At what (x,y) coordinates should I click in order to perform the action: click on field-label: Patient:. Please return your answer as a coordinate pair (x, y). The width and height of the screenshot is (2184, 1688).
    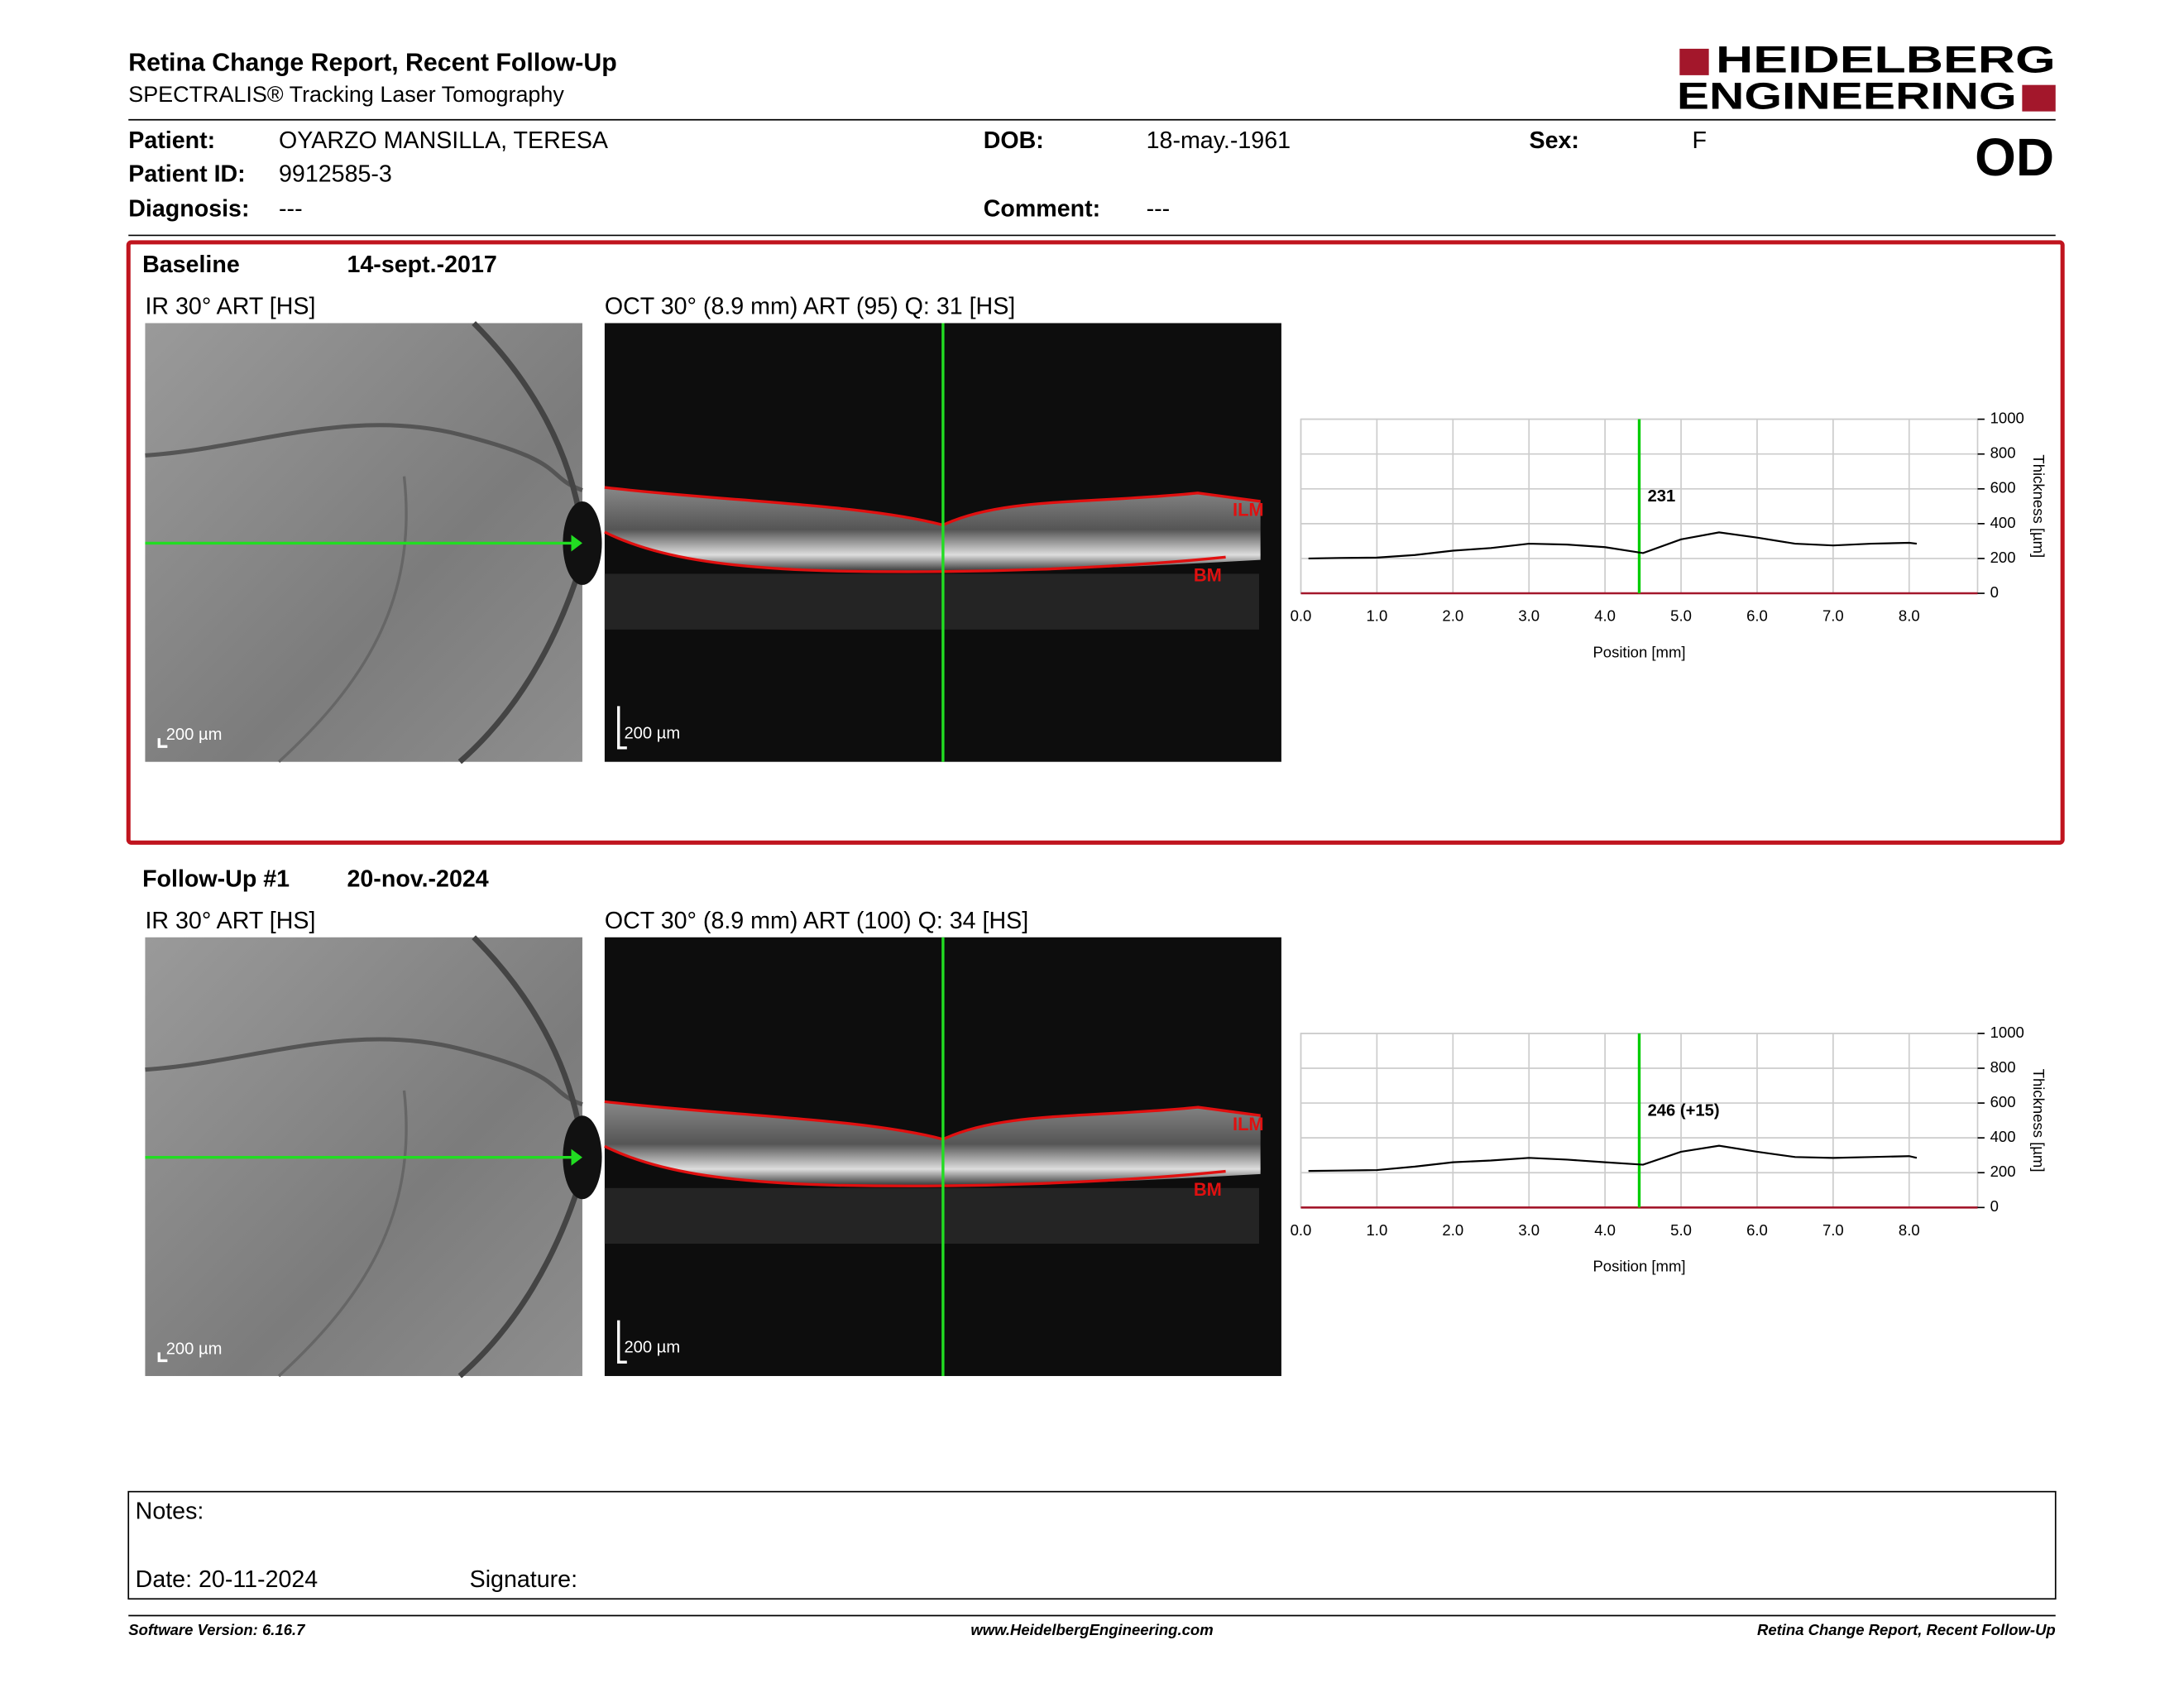
    Looking at the image, I should click on (171, 140).